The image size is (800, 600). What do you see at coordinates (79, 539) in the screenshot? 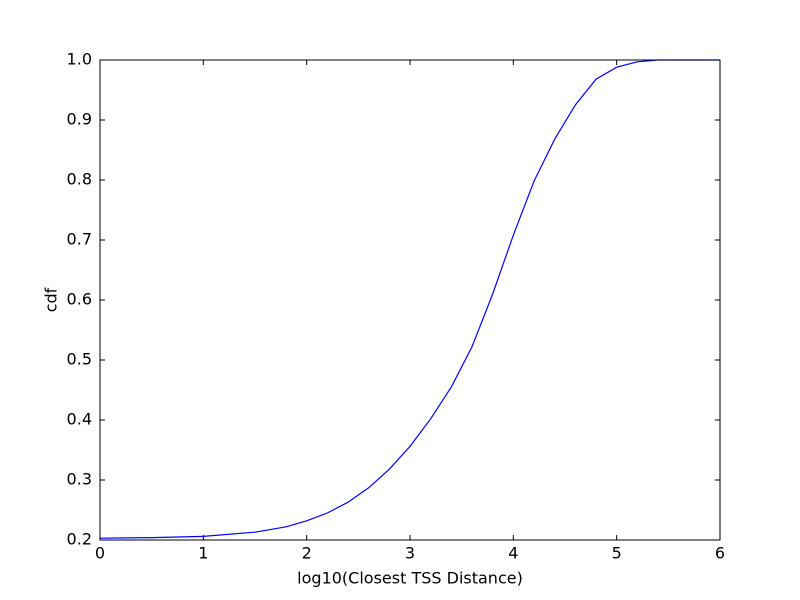
I see `y-tick-label: 0.2` at bounding box center [79, 539].